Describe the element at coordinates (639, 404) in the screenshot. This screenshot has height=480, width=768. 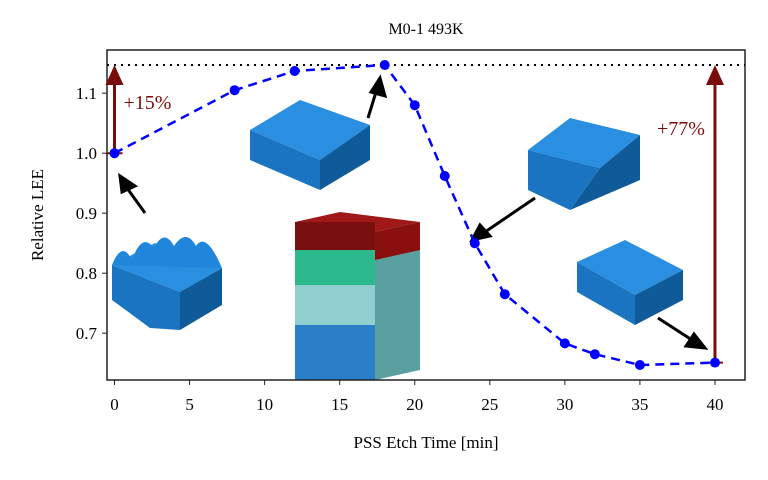
I see `x-tick-label: 35` at that location.